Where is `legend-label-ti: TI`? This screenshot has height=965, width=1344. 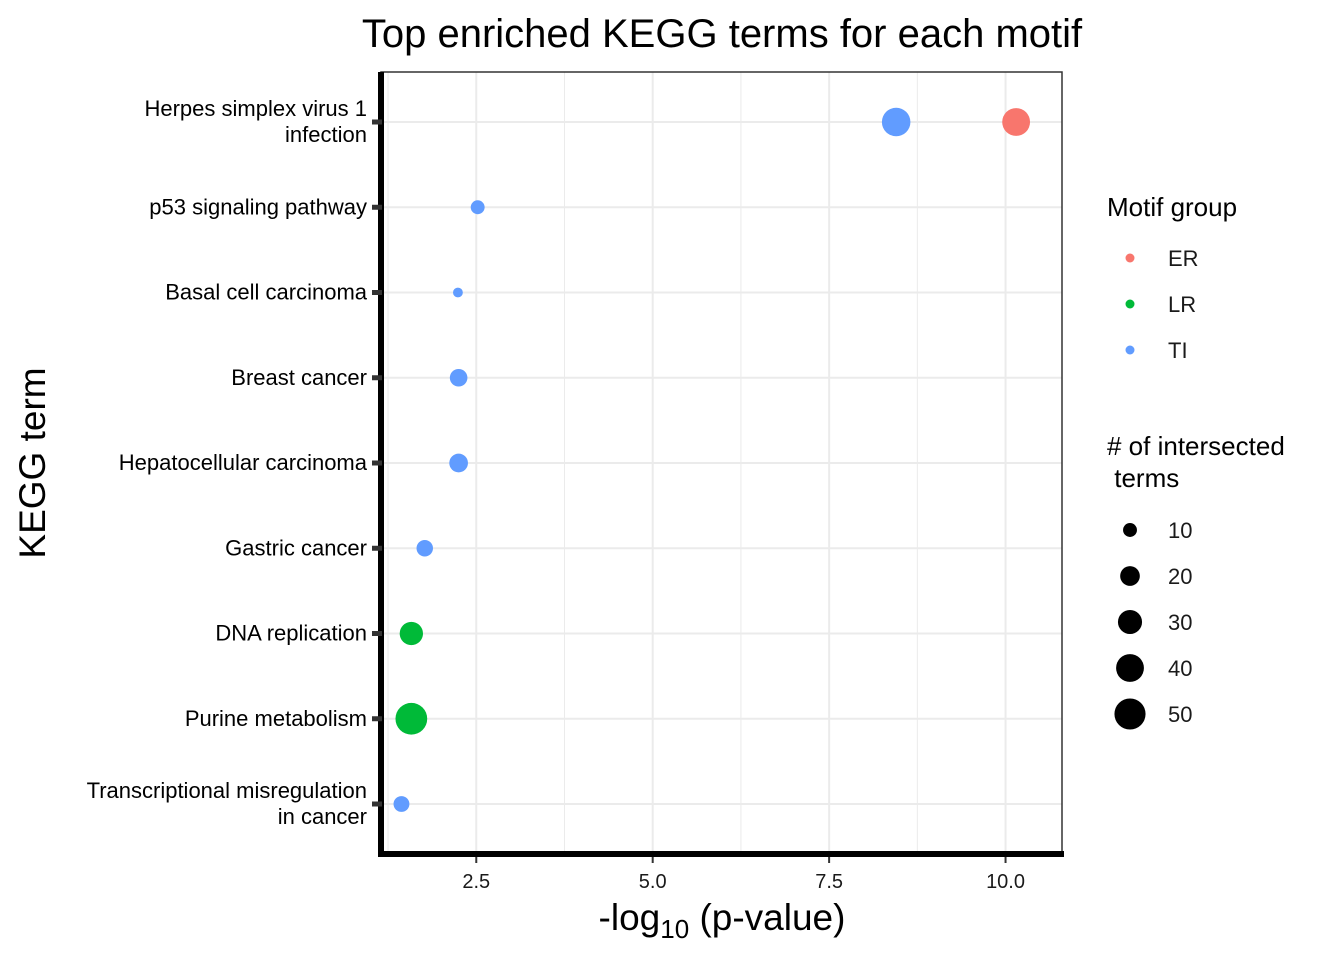 legend-label-ti: TI is located at coordinates (1178, 350).